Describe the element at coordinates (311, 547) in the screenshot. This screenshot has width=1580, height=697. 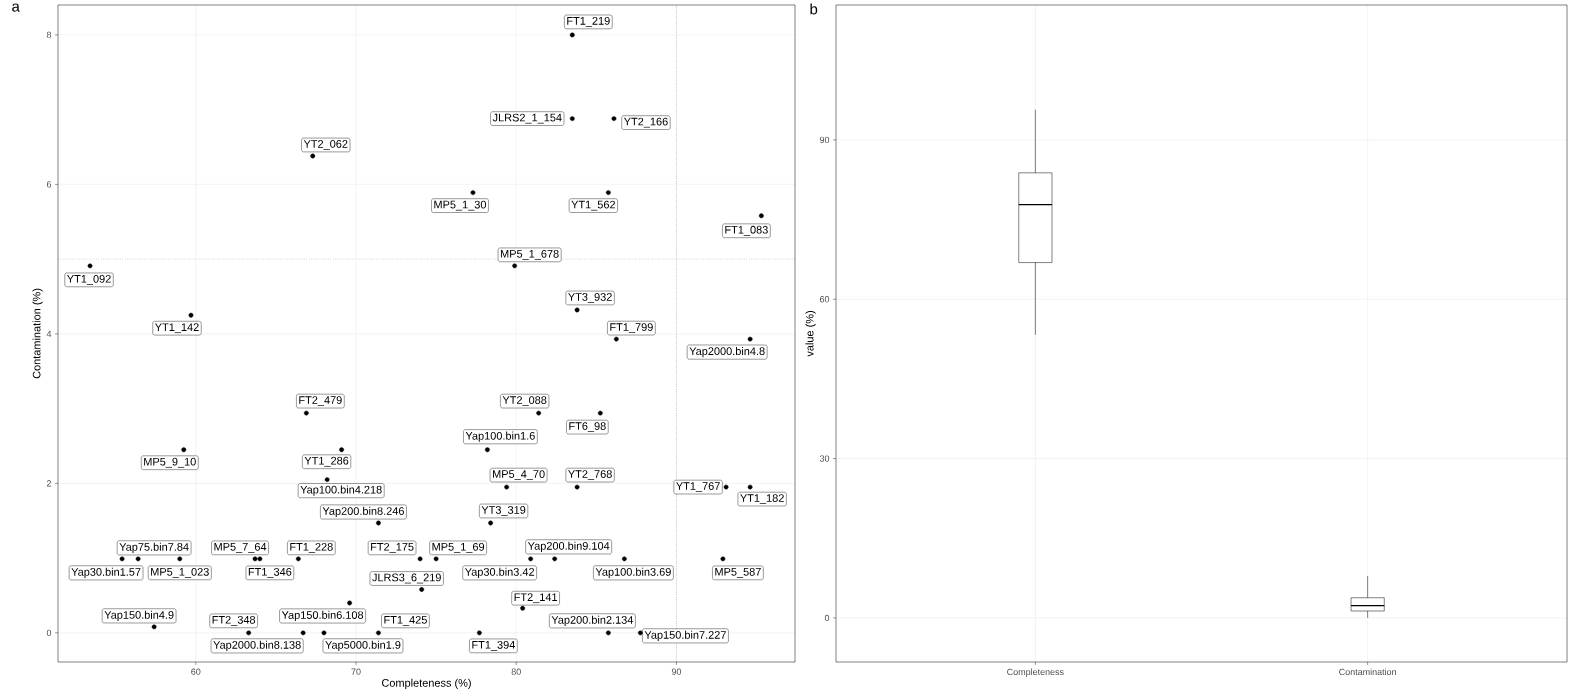
I see `annotation: FT1_228` at that location.